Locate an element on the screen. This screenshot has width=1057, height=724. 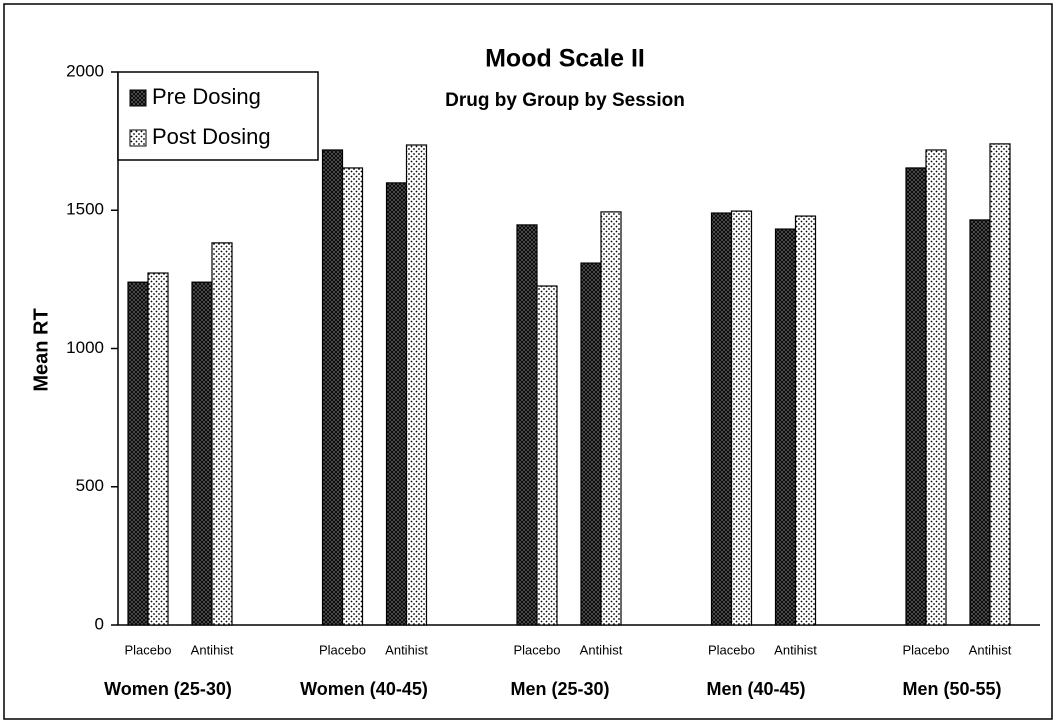
group-label: Men (50-55) is located at coordinates (951, 689).